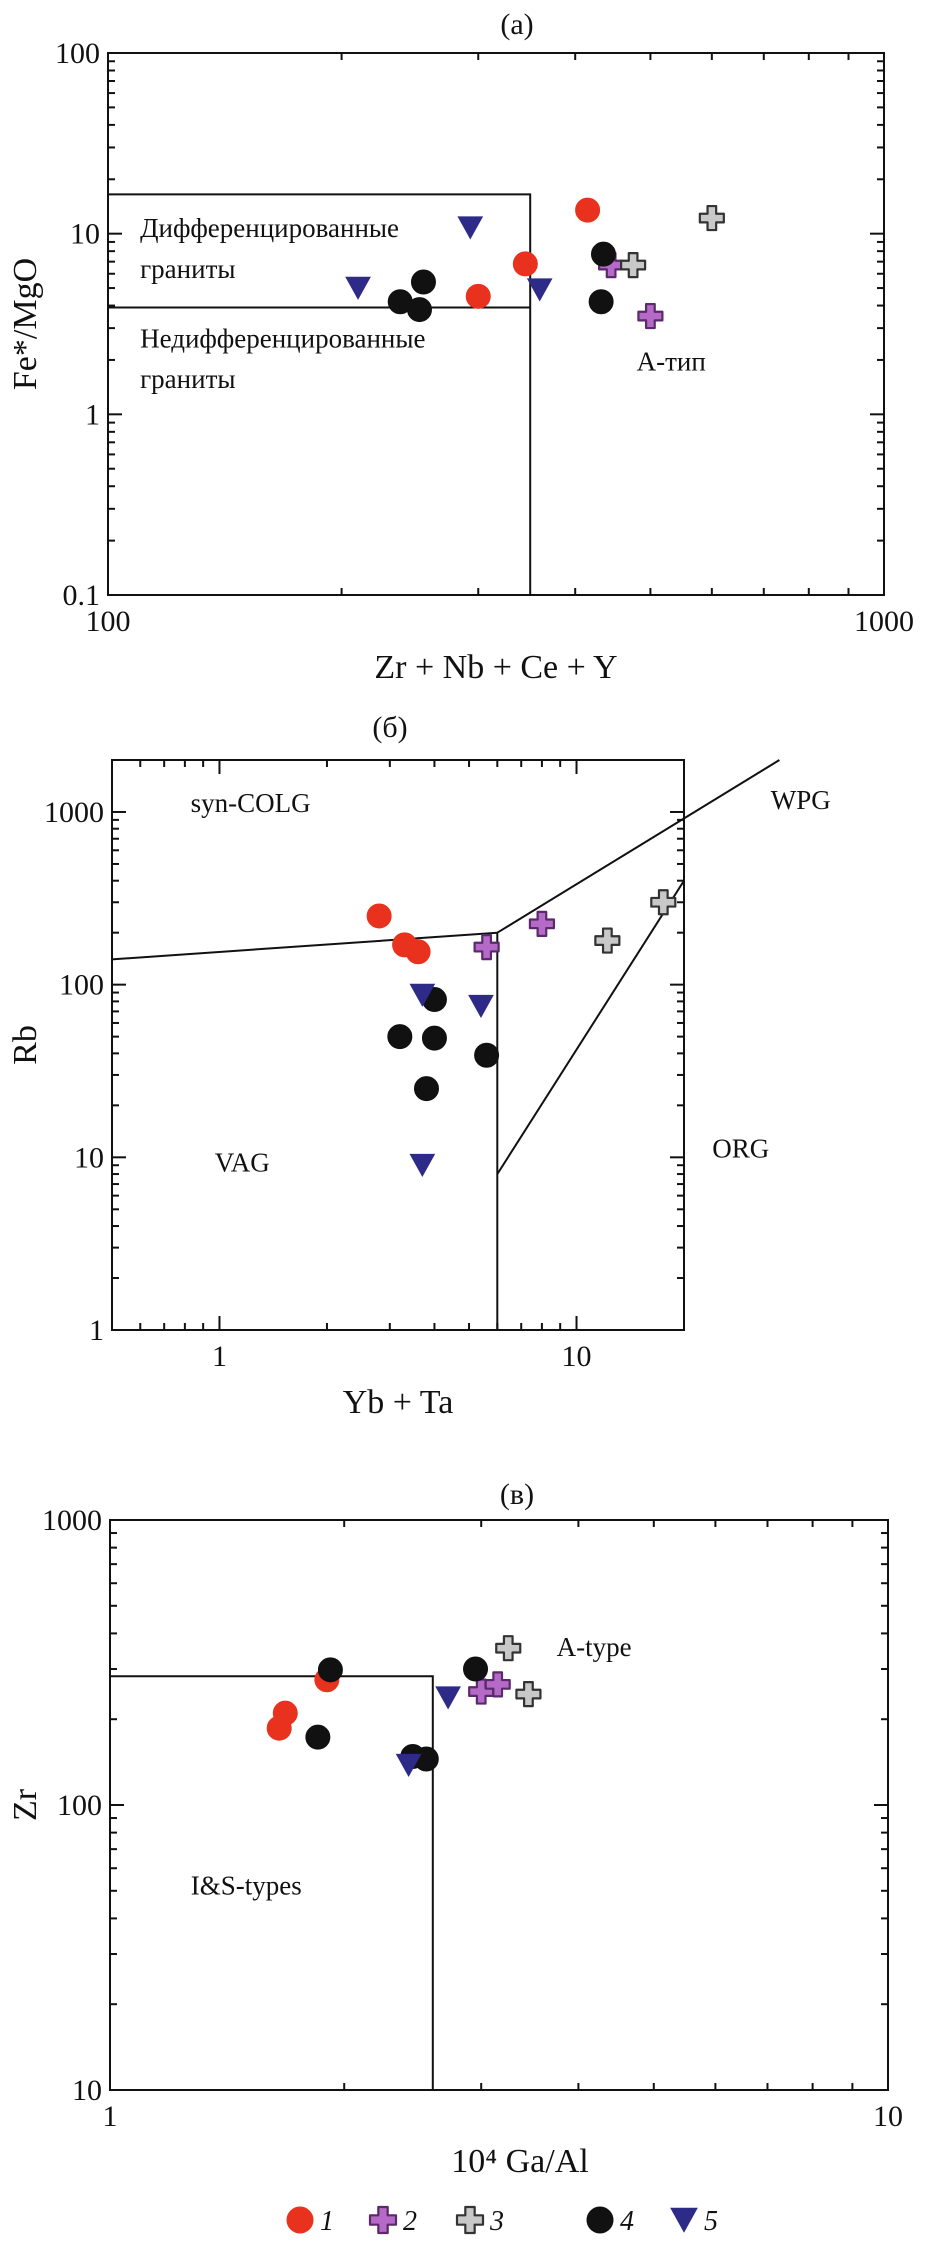 This screenshot has height=2252, width=936. What do you see at coordinates (246, 1886) in the screenshot?
I see `field-label: I&S-types` at bounding box center [246, 1886].